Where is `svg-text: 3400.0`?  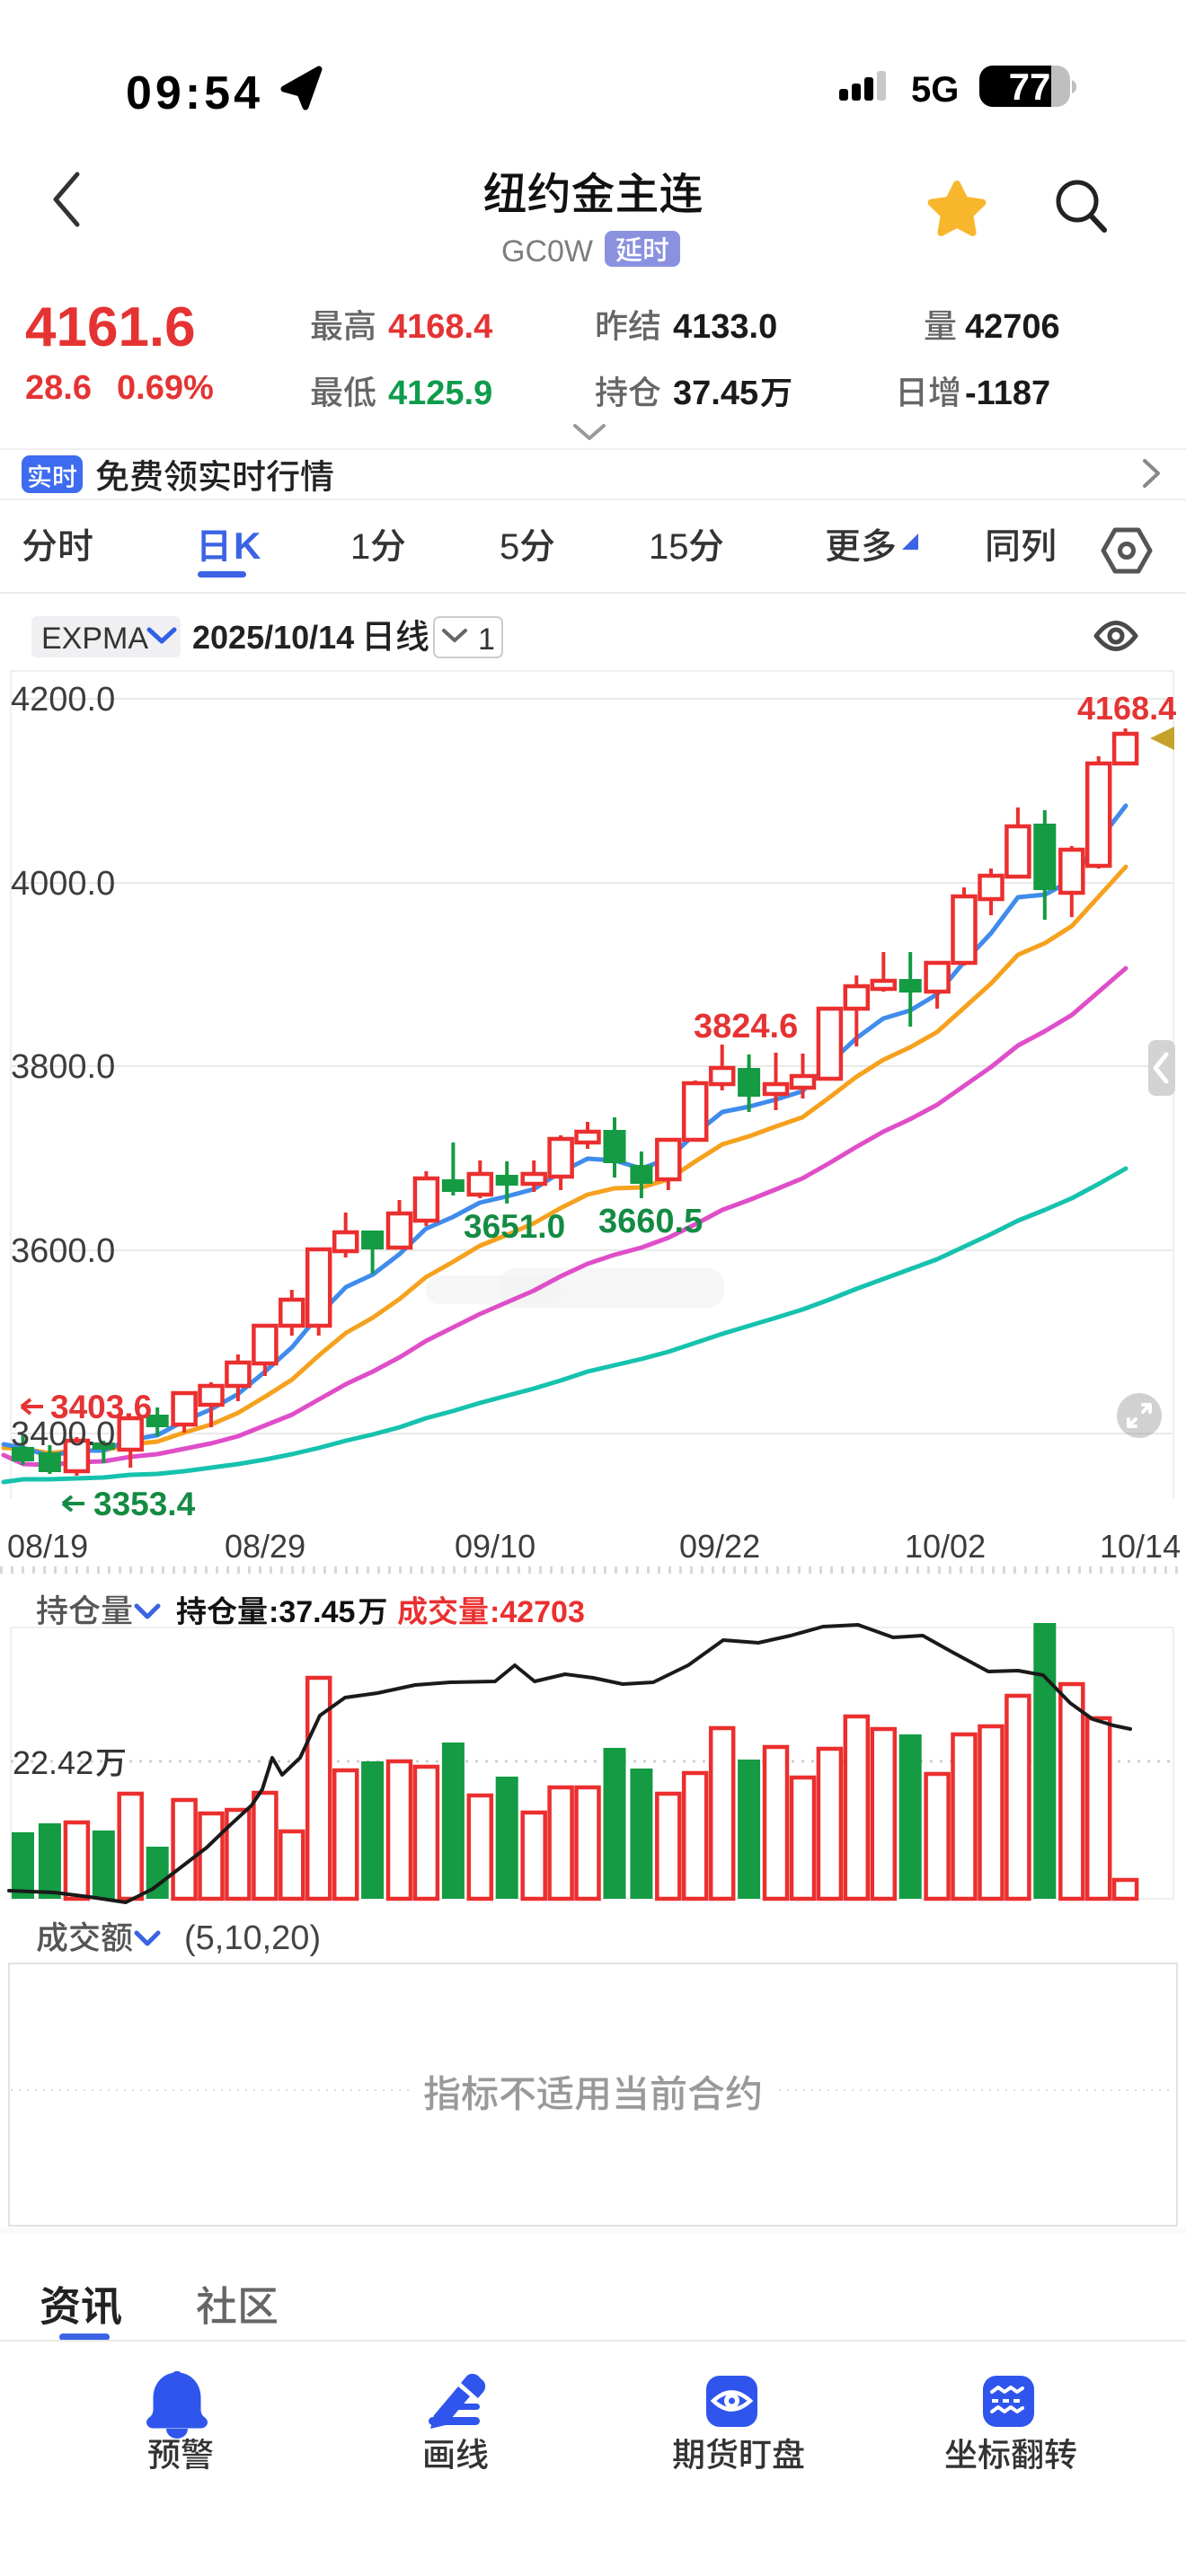 svg-text: 3400.0 is located at coordinates (63, 1434).